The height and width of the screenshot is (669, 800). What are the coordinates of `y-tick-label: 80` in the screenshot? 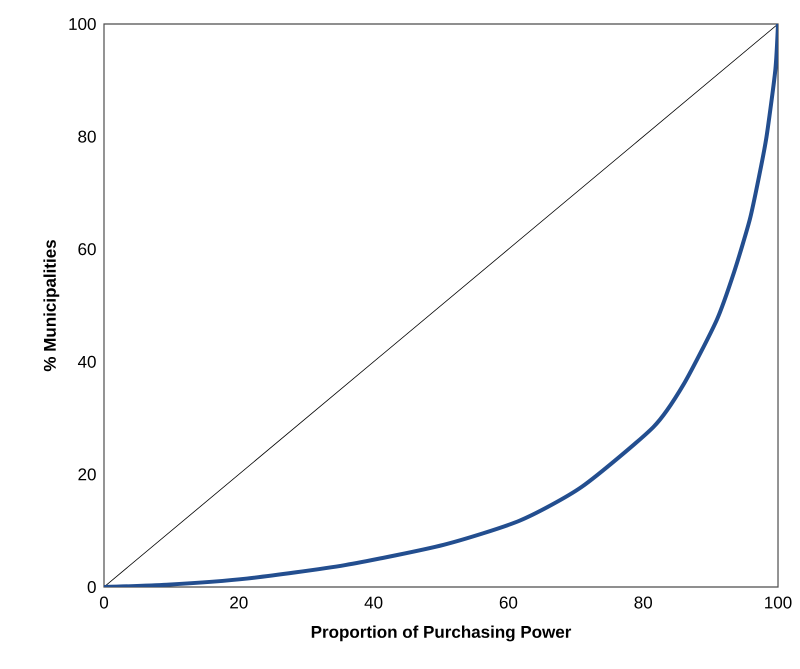 It's located at (87, 136).